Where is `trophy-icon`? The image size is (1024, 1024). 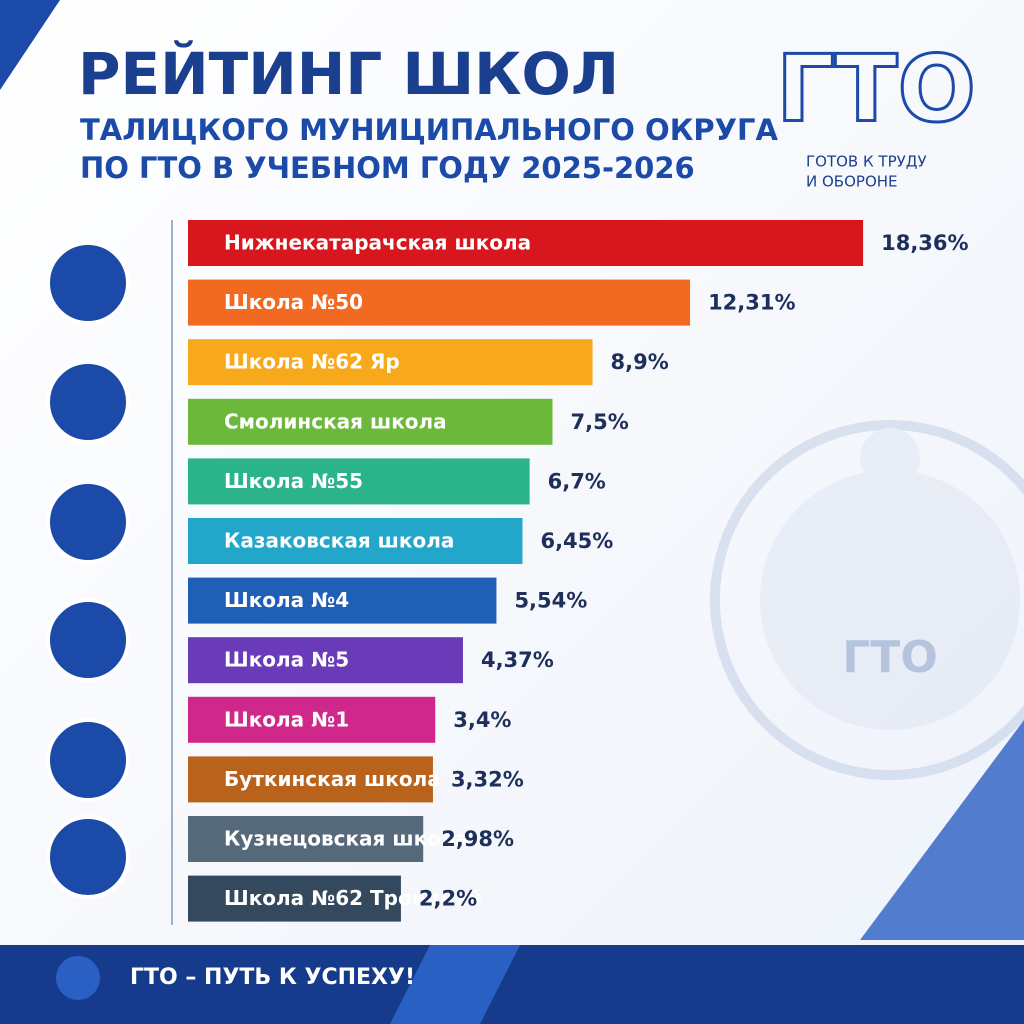 trophy-icon is located at coordinates (78, 978).